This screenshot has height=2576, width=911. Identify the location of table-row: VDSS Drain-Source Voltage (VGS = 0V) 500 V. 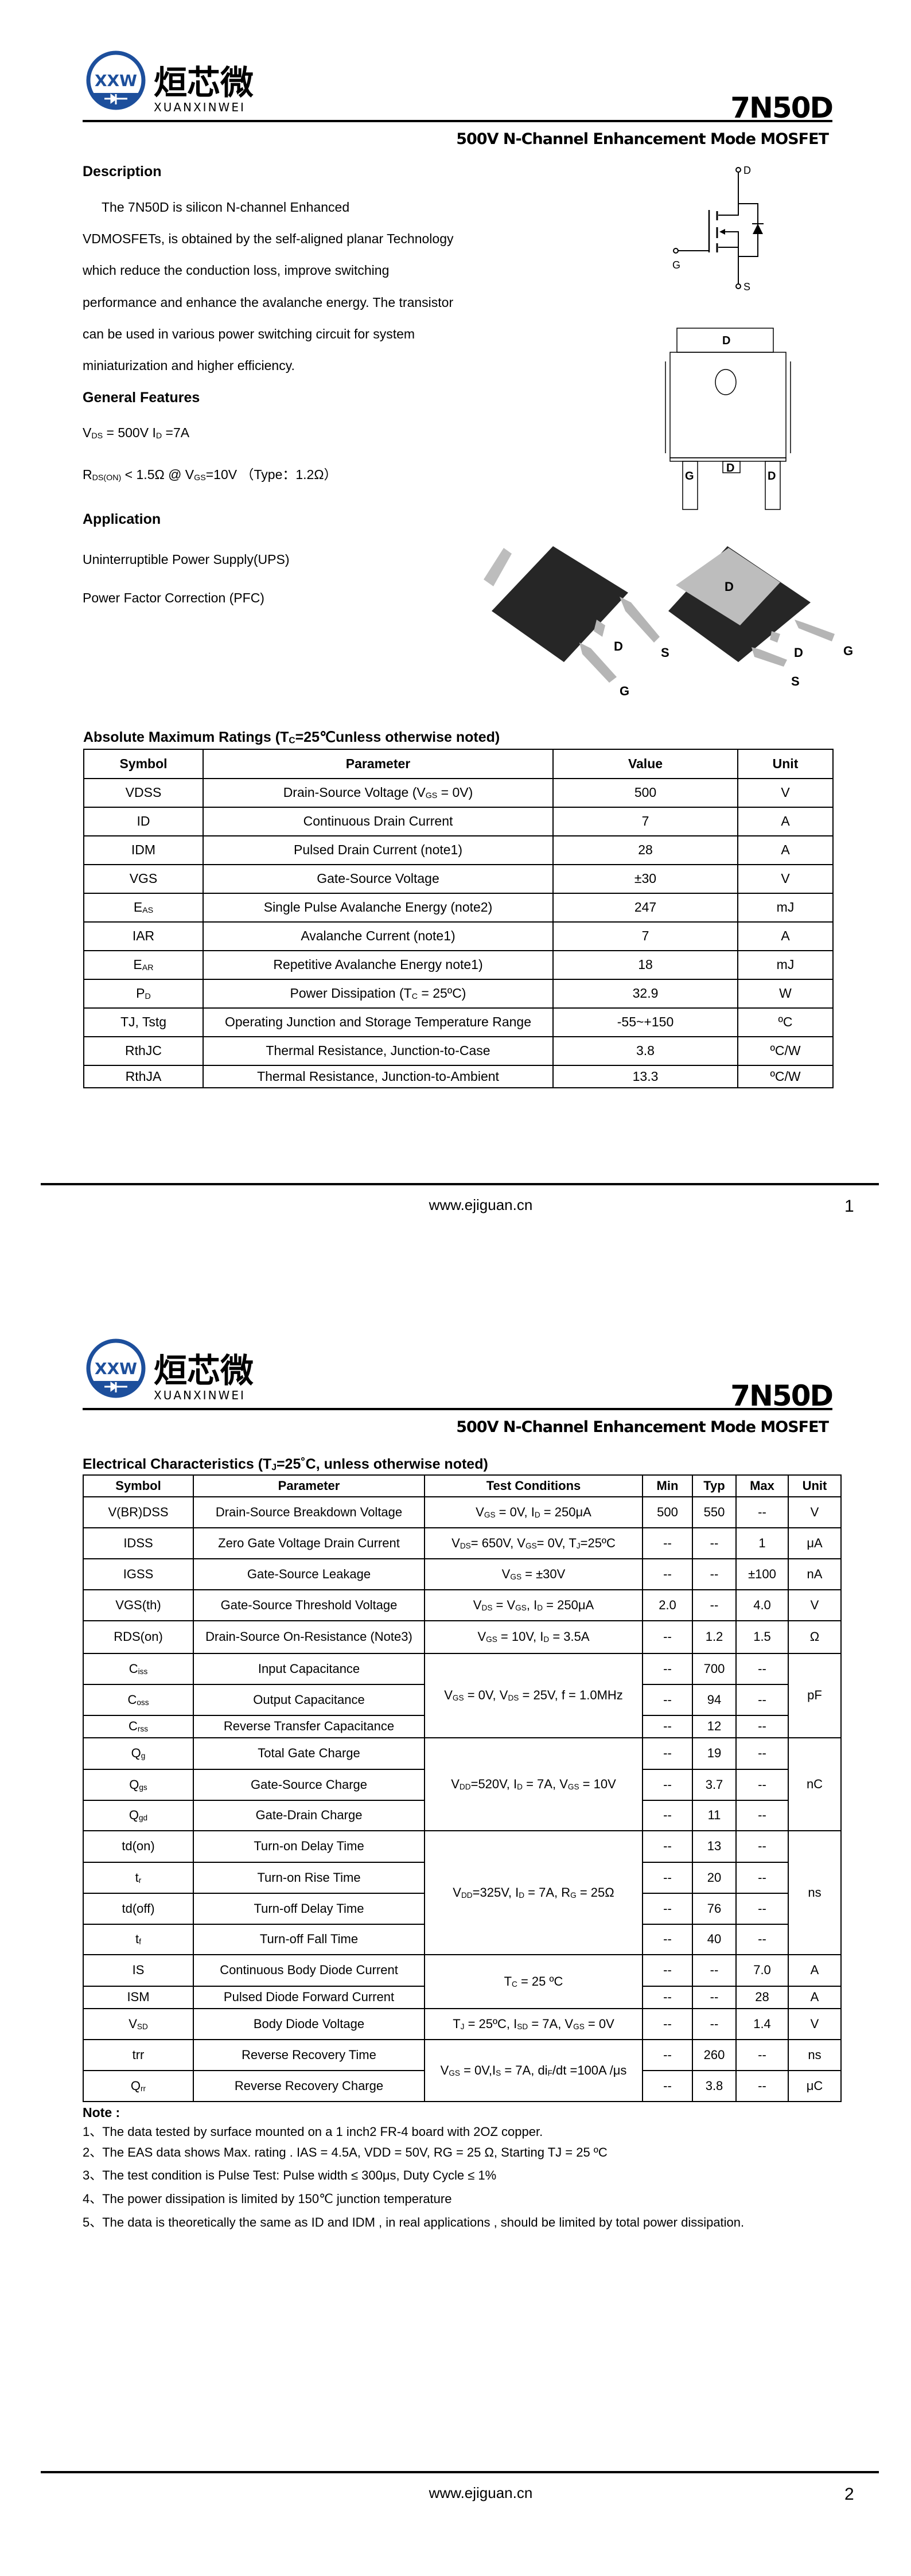
(458, 793).